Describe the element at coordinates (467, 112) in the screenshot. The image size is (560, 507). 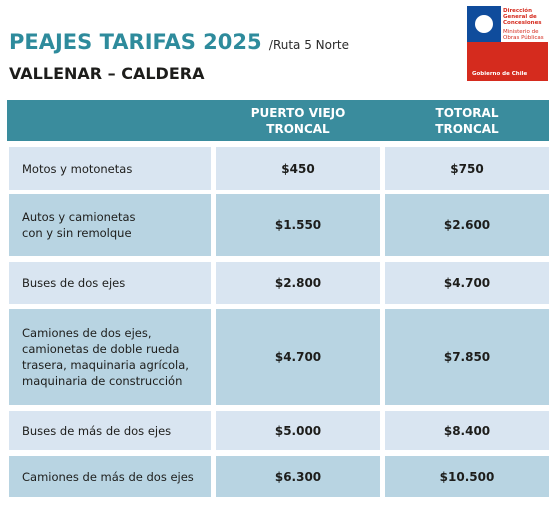
I see `column-header-line: TOTORAL` at that location.